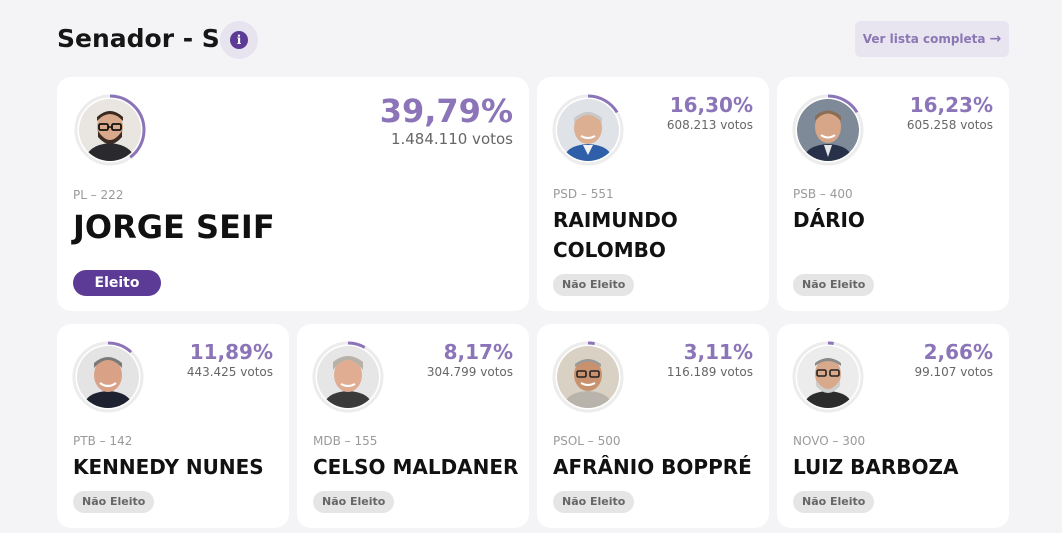  I want to click on party-number: PSD – 551, so click(583, 194).